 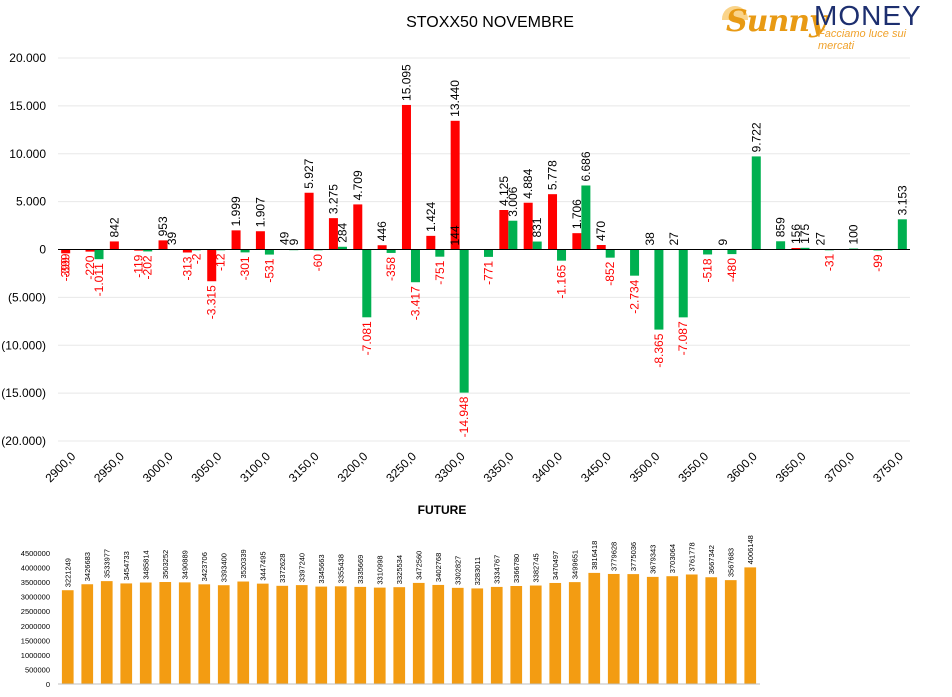 What do you see at coordinates (455, 98) in the screenshot?
I see `data-label: 13.440` at bounding box center [455, 98].